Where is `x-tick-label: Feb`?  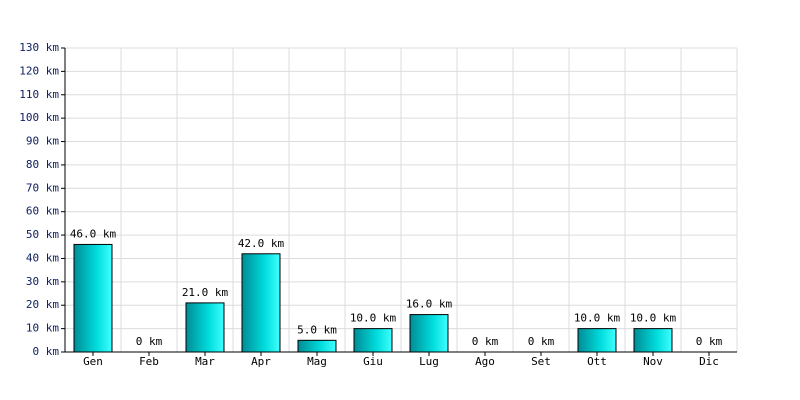
x-tick-label: Feb is located at coordinates (149, 361).